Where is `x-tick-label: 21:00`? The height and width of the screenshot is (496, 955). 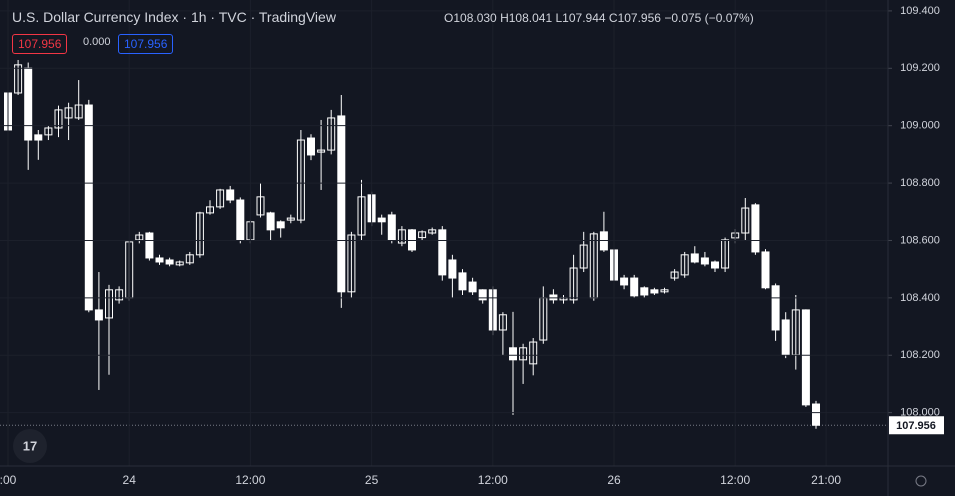
x-tick-label: 21:00 is located at coordinates (826, 480).